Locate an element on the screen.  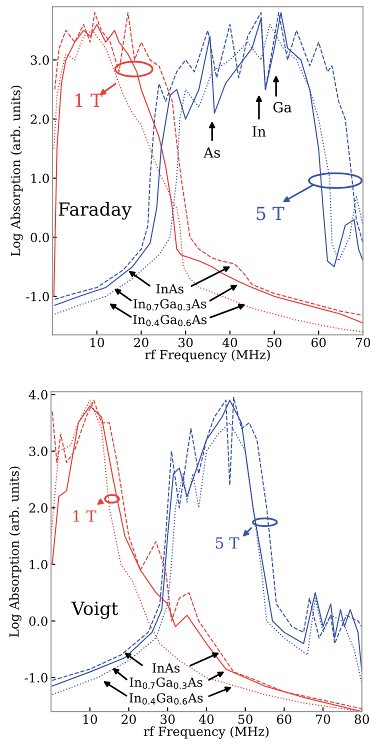
x-tick-label: 80 is located at coordinates (361, 719).